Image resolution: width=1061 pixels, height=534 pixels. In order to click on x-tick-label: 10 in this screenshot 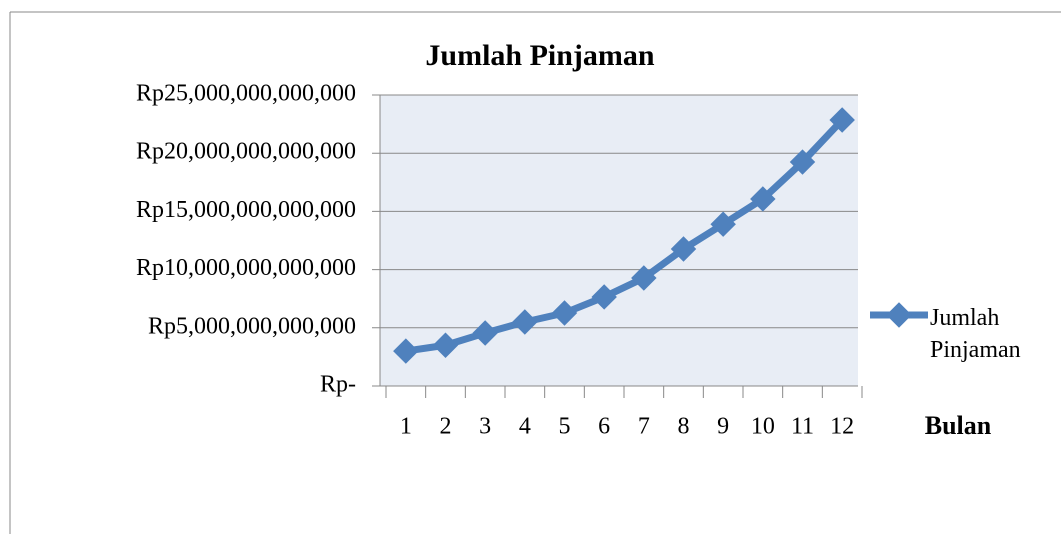, I will do `click(763, 427)`.